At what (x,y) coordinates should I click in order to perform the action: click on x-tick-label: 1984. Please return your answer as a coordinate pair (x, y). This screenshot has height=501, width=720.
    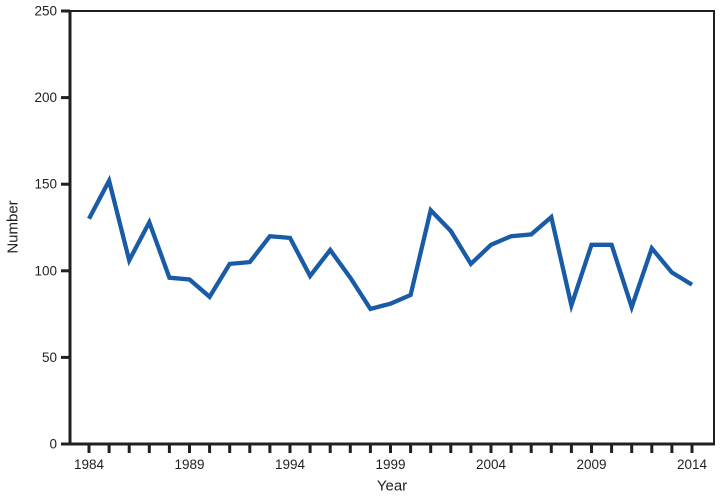
    Looking at the image, I should click on (89, 464).